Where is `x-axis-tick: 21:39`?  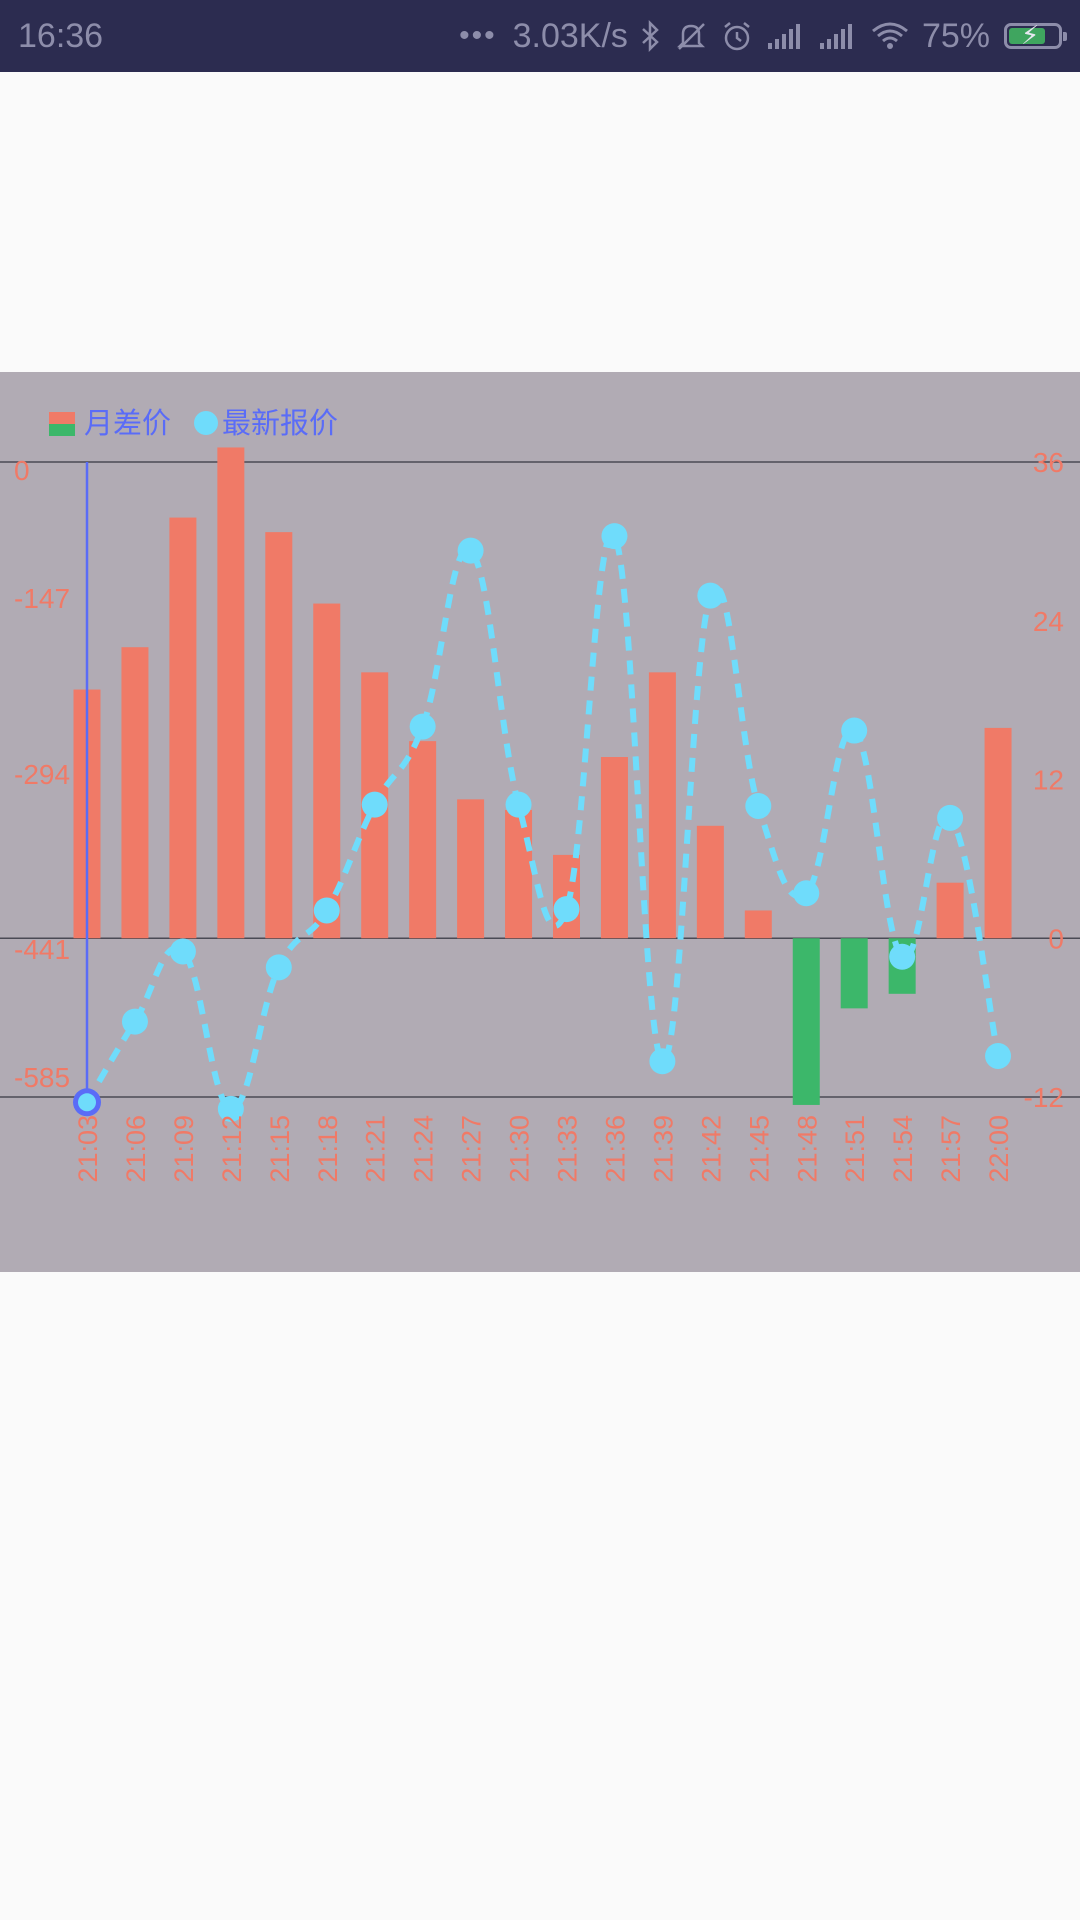
x-axis-tick: 21:39 is located at coordinates (663, 1149).